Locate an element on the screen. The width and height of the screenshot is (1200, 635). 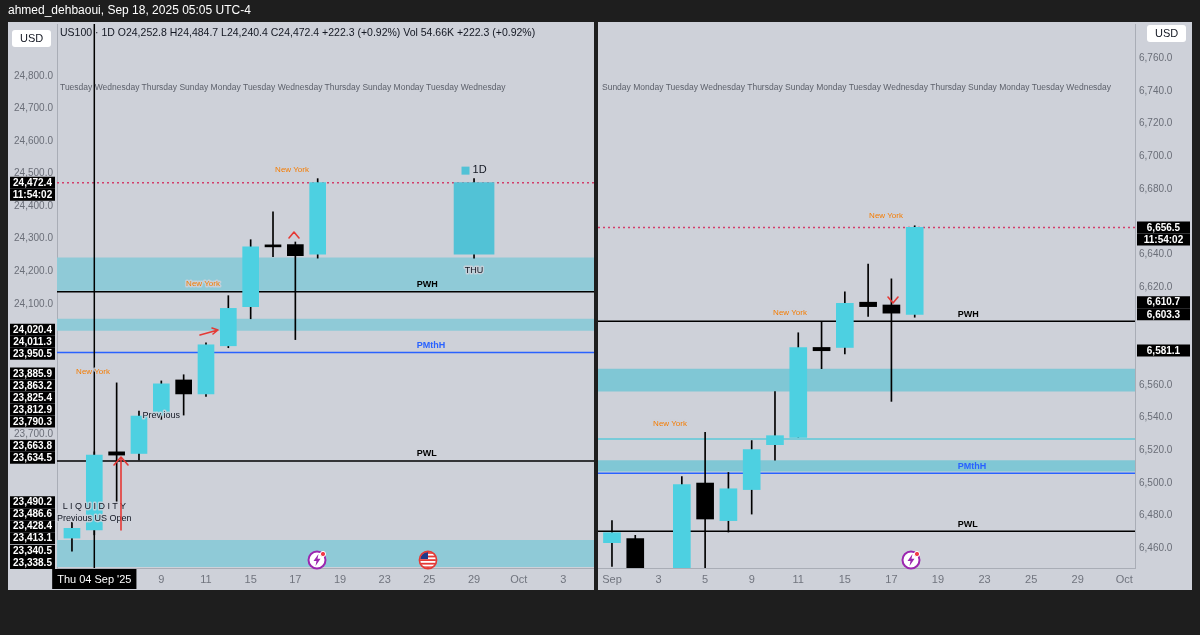
text: 23,428.4 is located at coordinates (33, 526).